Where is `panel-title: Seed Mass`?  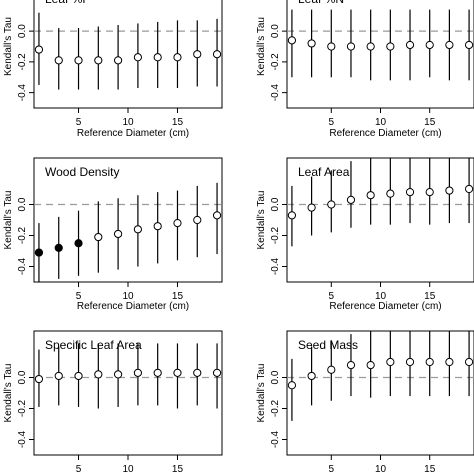 panel-title: Seed Mass is located at coordinates (328, 345).